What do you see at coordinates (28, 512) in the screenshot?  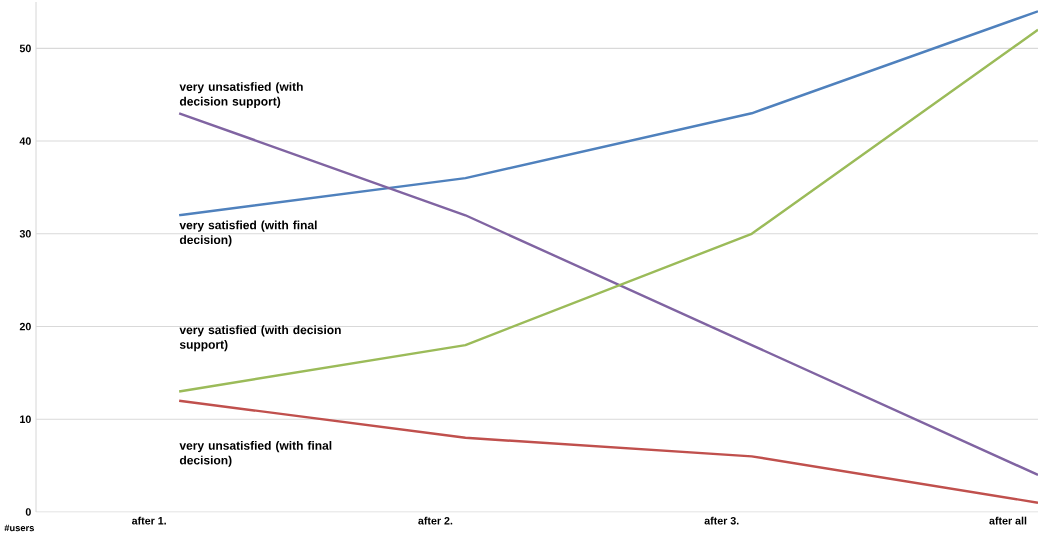 I see `y-tick-label: 0` at bounding box center [28, 512].